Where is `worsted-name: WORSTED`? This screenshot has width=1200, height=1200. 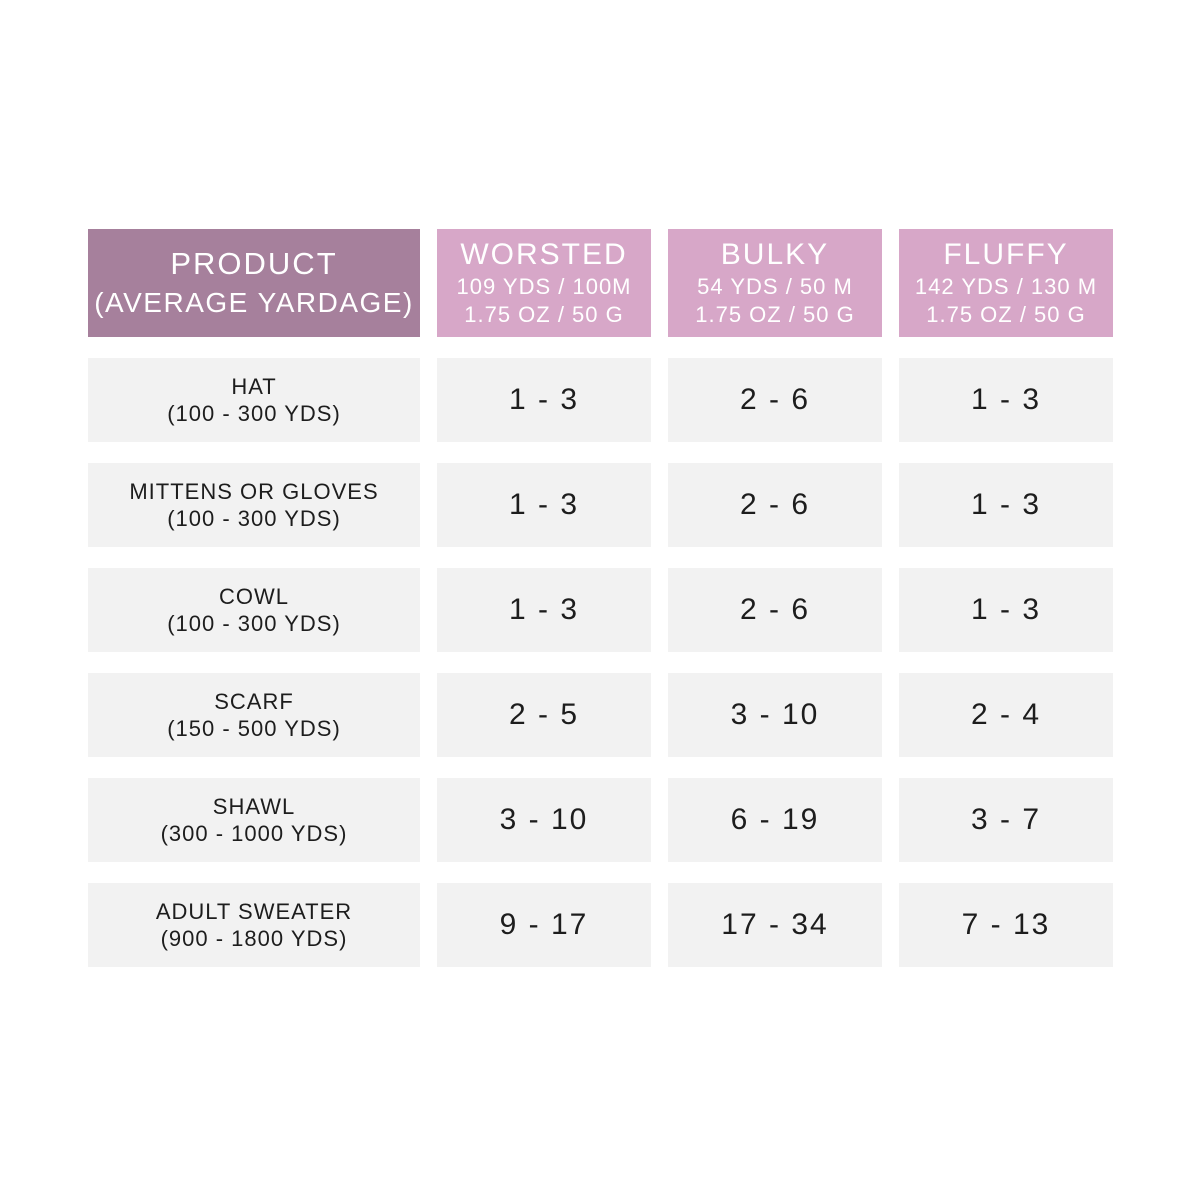
worsted-name: WORSTED is located at coordinates (544, 254).